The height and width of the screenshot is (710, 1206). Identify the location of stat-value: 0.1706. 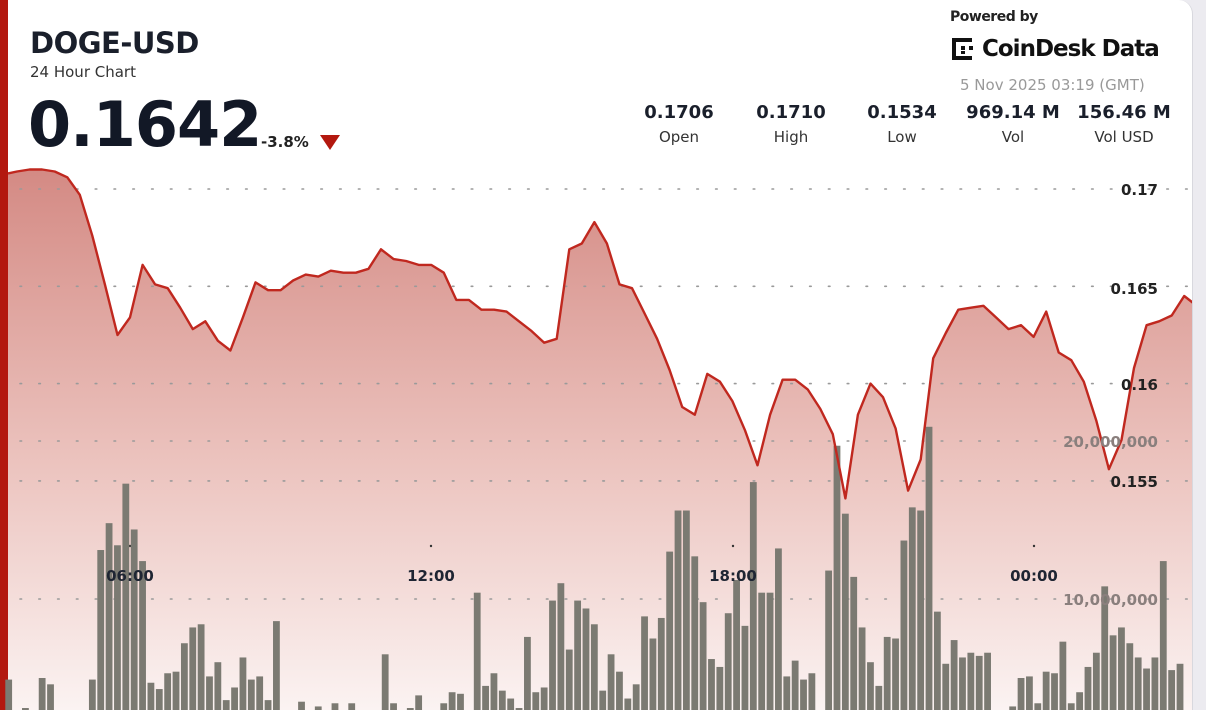
(679, 112).